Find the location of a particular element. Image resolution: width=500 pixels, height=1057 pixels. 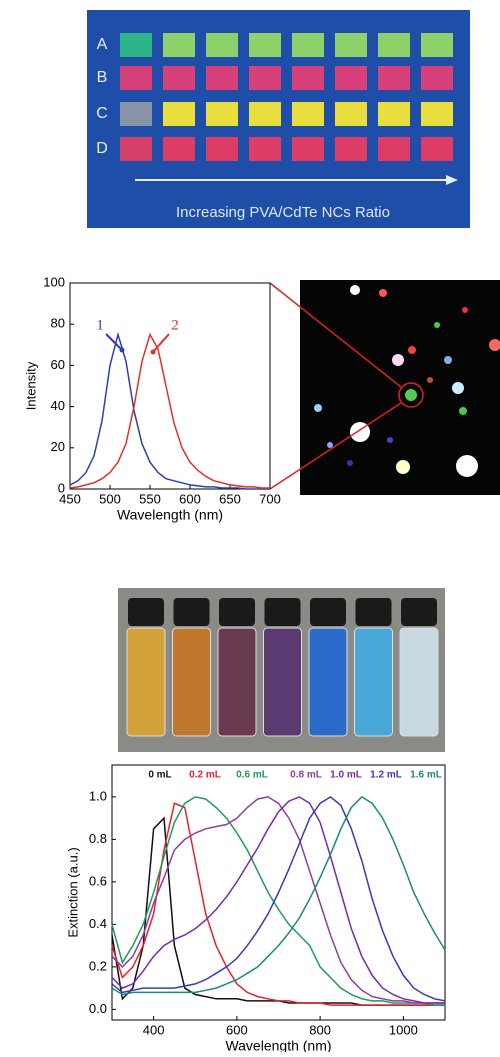

y-tick-label: 100 is located at coordinates (54, 281).